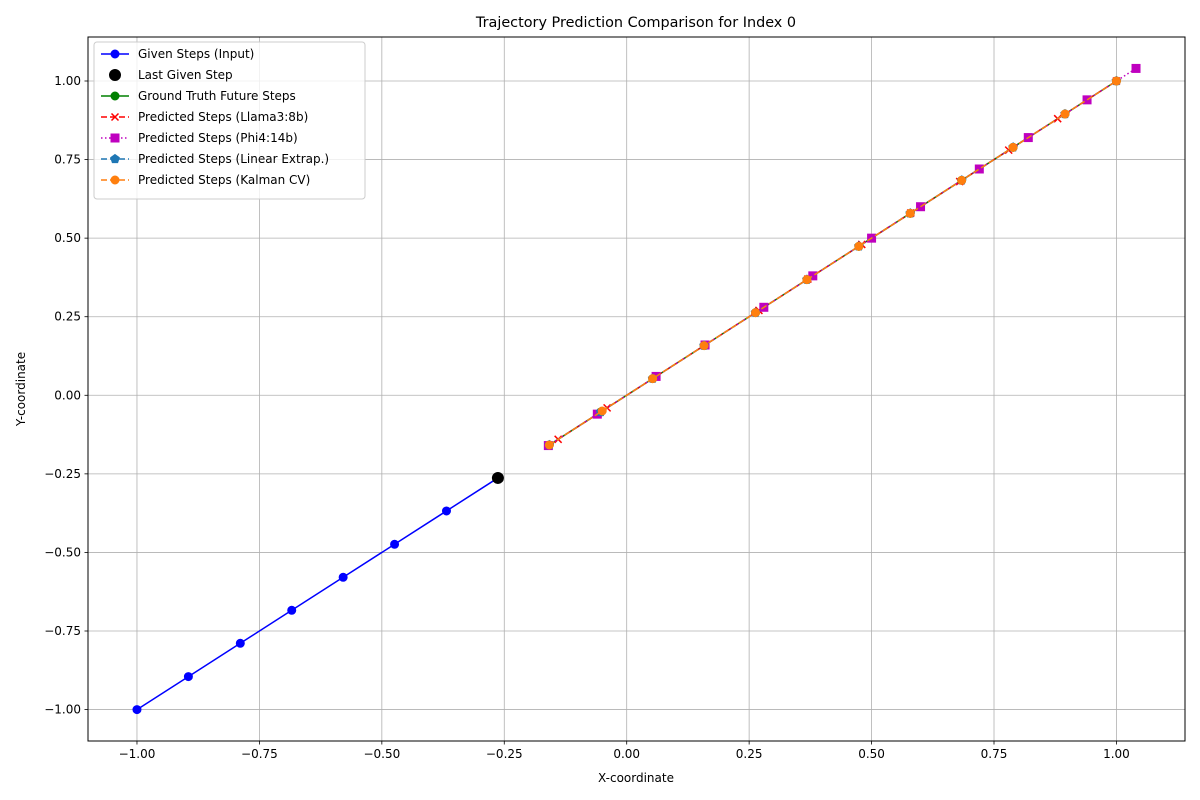 This screenshot has height=800, width=1200. I want to click on x-tick-label: 0.25, so click(749, 754).